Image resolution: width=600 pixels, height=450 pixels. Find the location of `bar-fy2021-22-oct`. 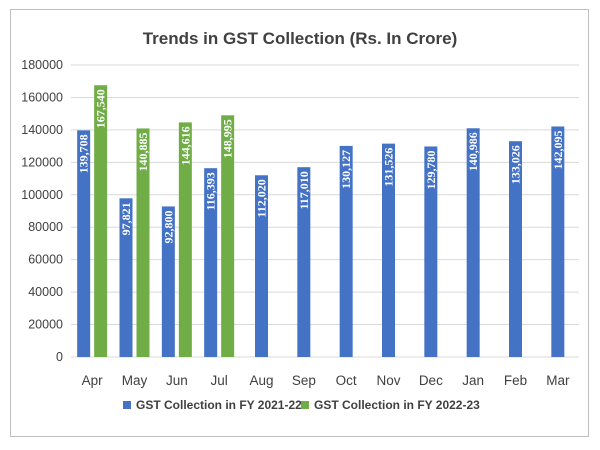

bar-fy2021-22-oct is located at coordinates (346, 251).